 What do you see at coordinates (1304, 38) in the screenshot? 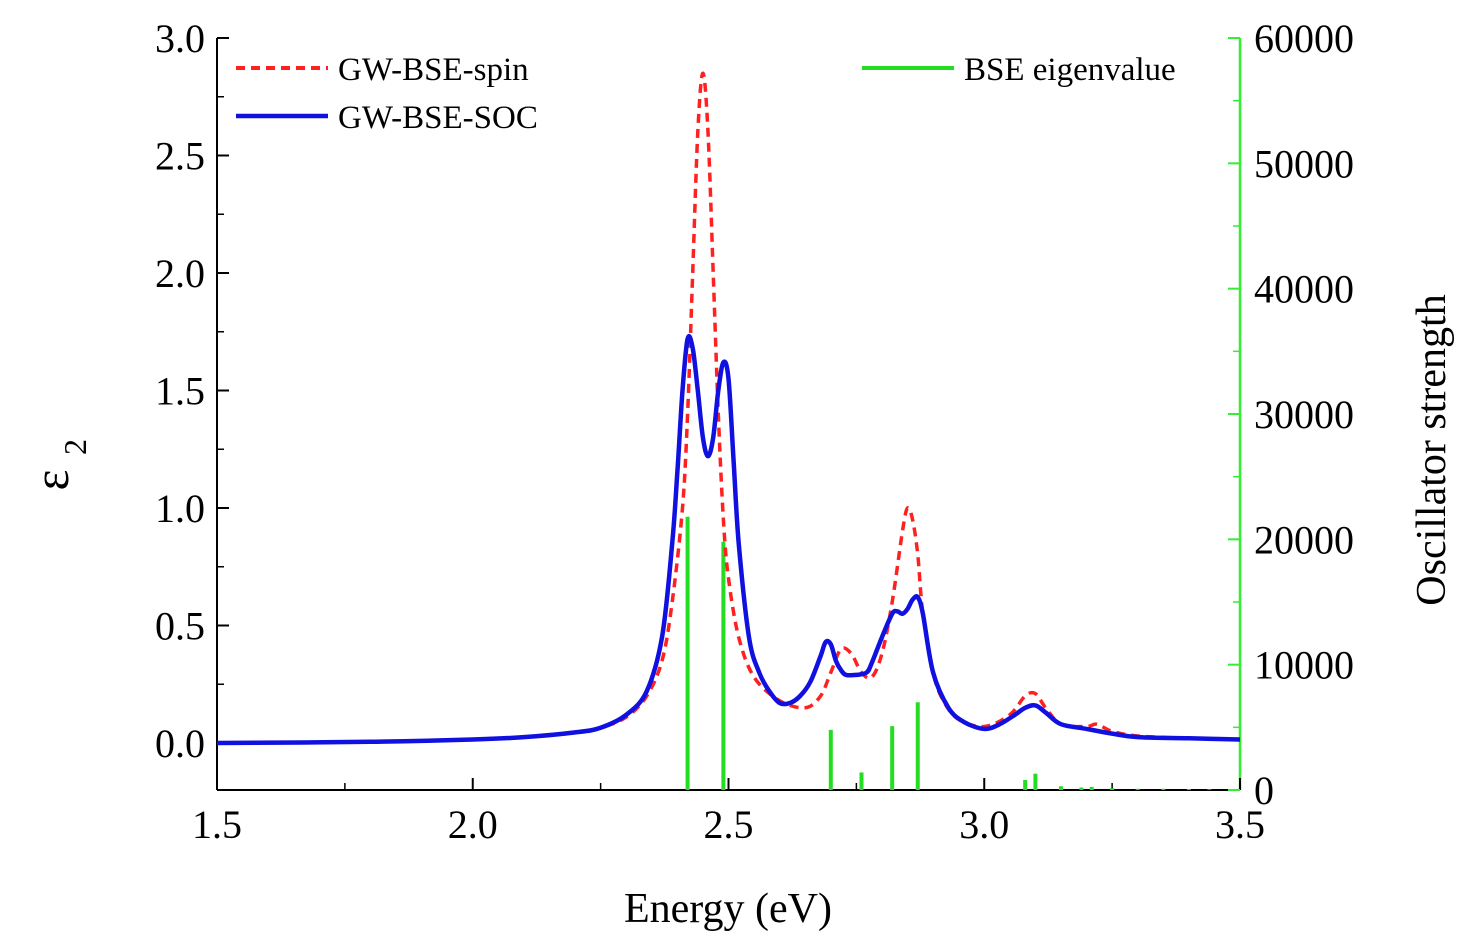
I see `y-right-tick-label: 60000` at bounding box center [1304, 38].